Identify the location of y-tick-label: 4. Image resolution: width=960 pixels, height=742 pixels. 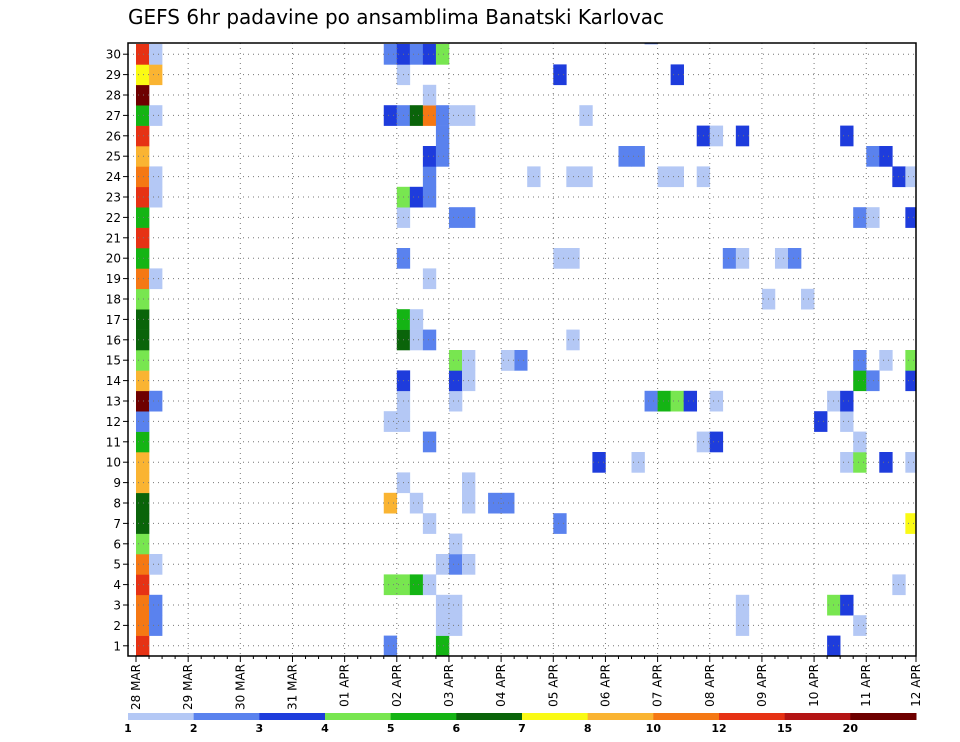
(117, 585).